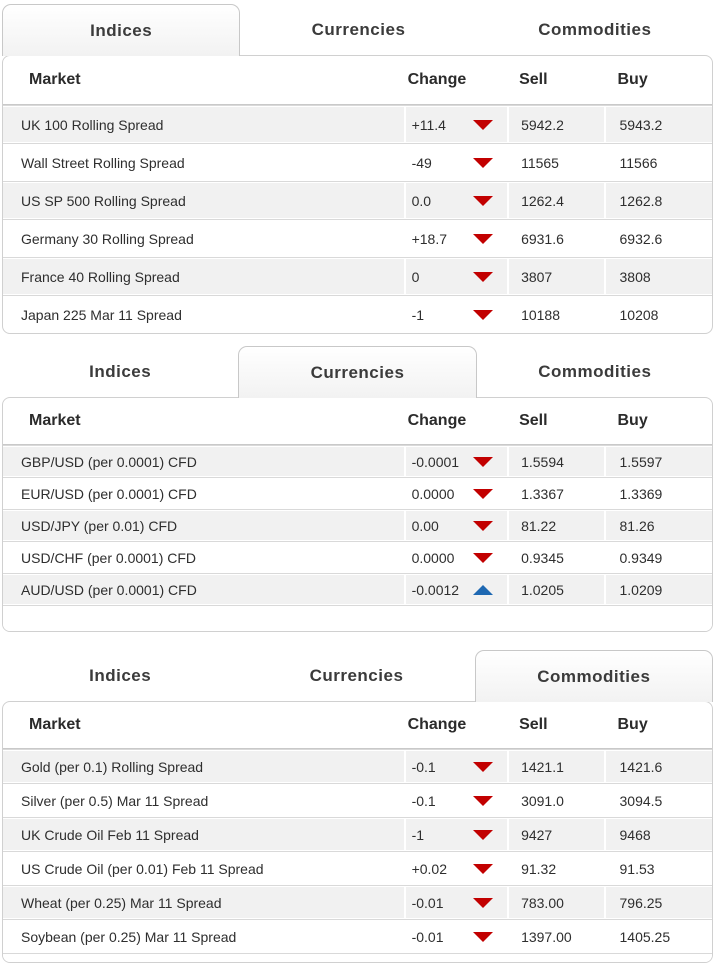 The height and width of the screenshot is (963, 719). Describe the element at coordinates (555, 589) in the screenshot. I see `sell-price: 1.0205` at that location.